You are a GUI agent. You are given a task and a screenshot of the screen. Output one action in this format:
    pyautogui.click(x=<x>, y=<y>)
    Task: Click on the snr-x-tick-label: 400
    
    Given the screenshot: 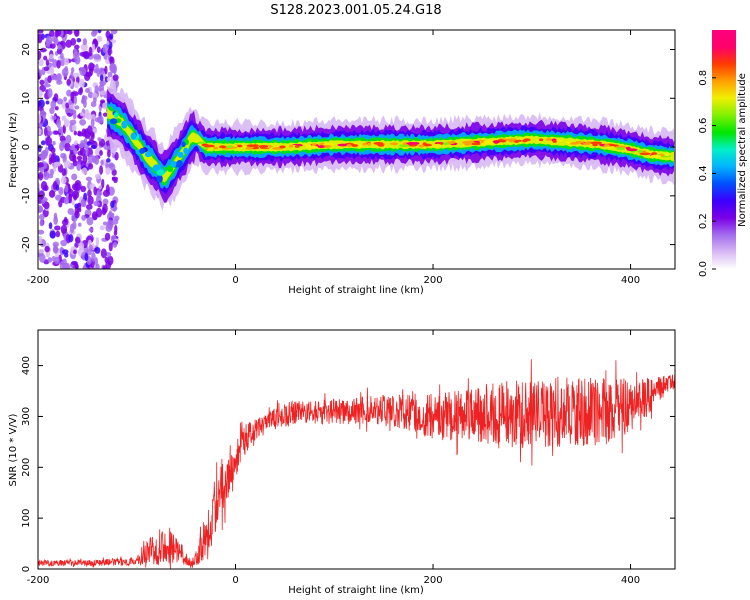 What is the action you would take?
    pyautogui.click(x=630, y=580)
    